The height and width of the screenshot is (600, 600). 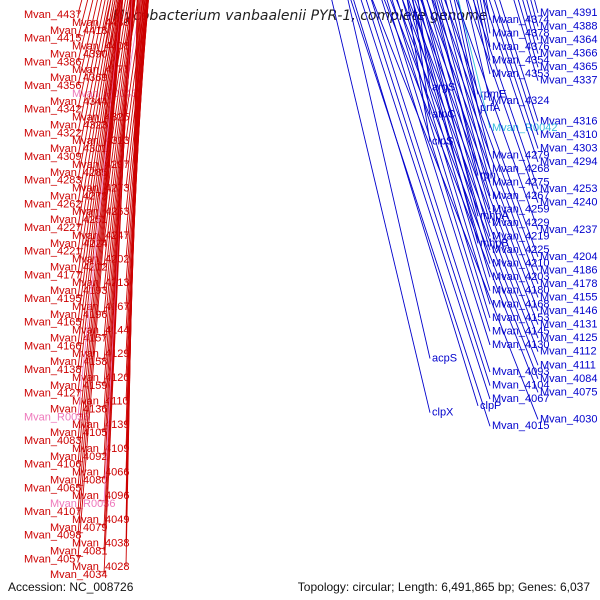 I want to click on gene-label-right: Mvan_4130, so click(x=521, y=345).